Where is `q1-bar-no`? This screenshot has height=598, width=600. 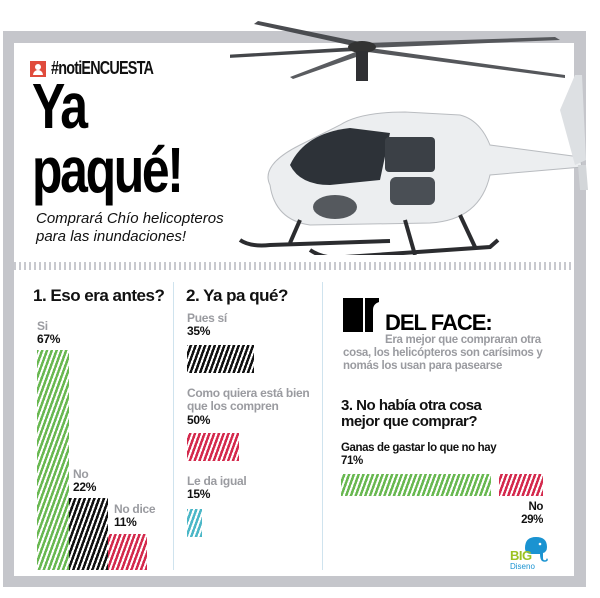
q1-bar-no is located at coordinates (88, 534).